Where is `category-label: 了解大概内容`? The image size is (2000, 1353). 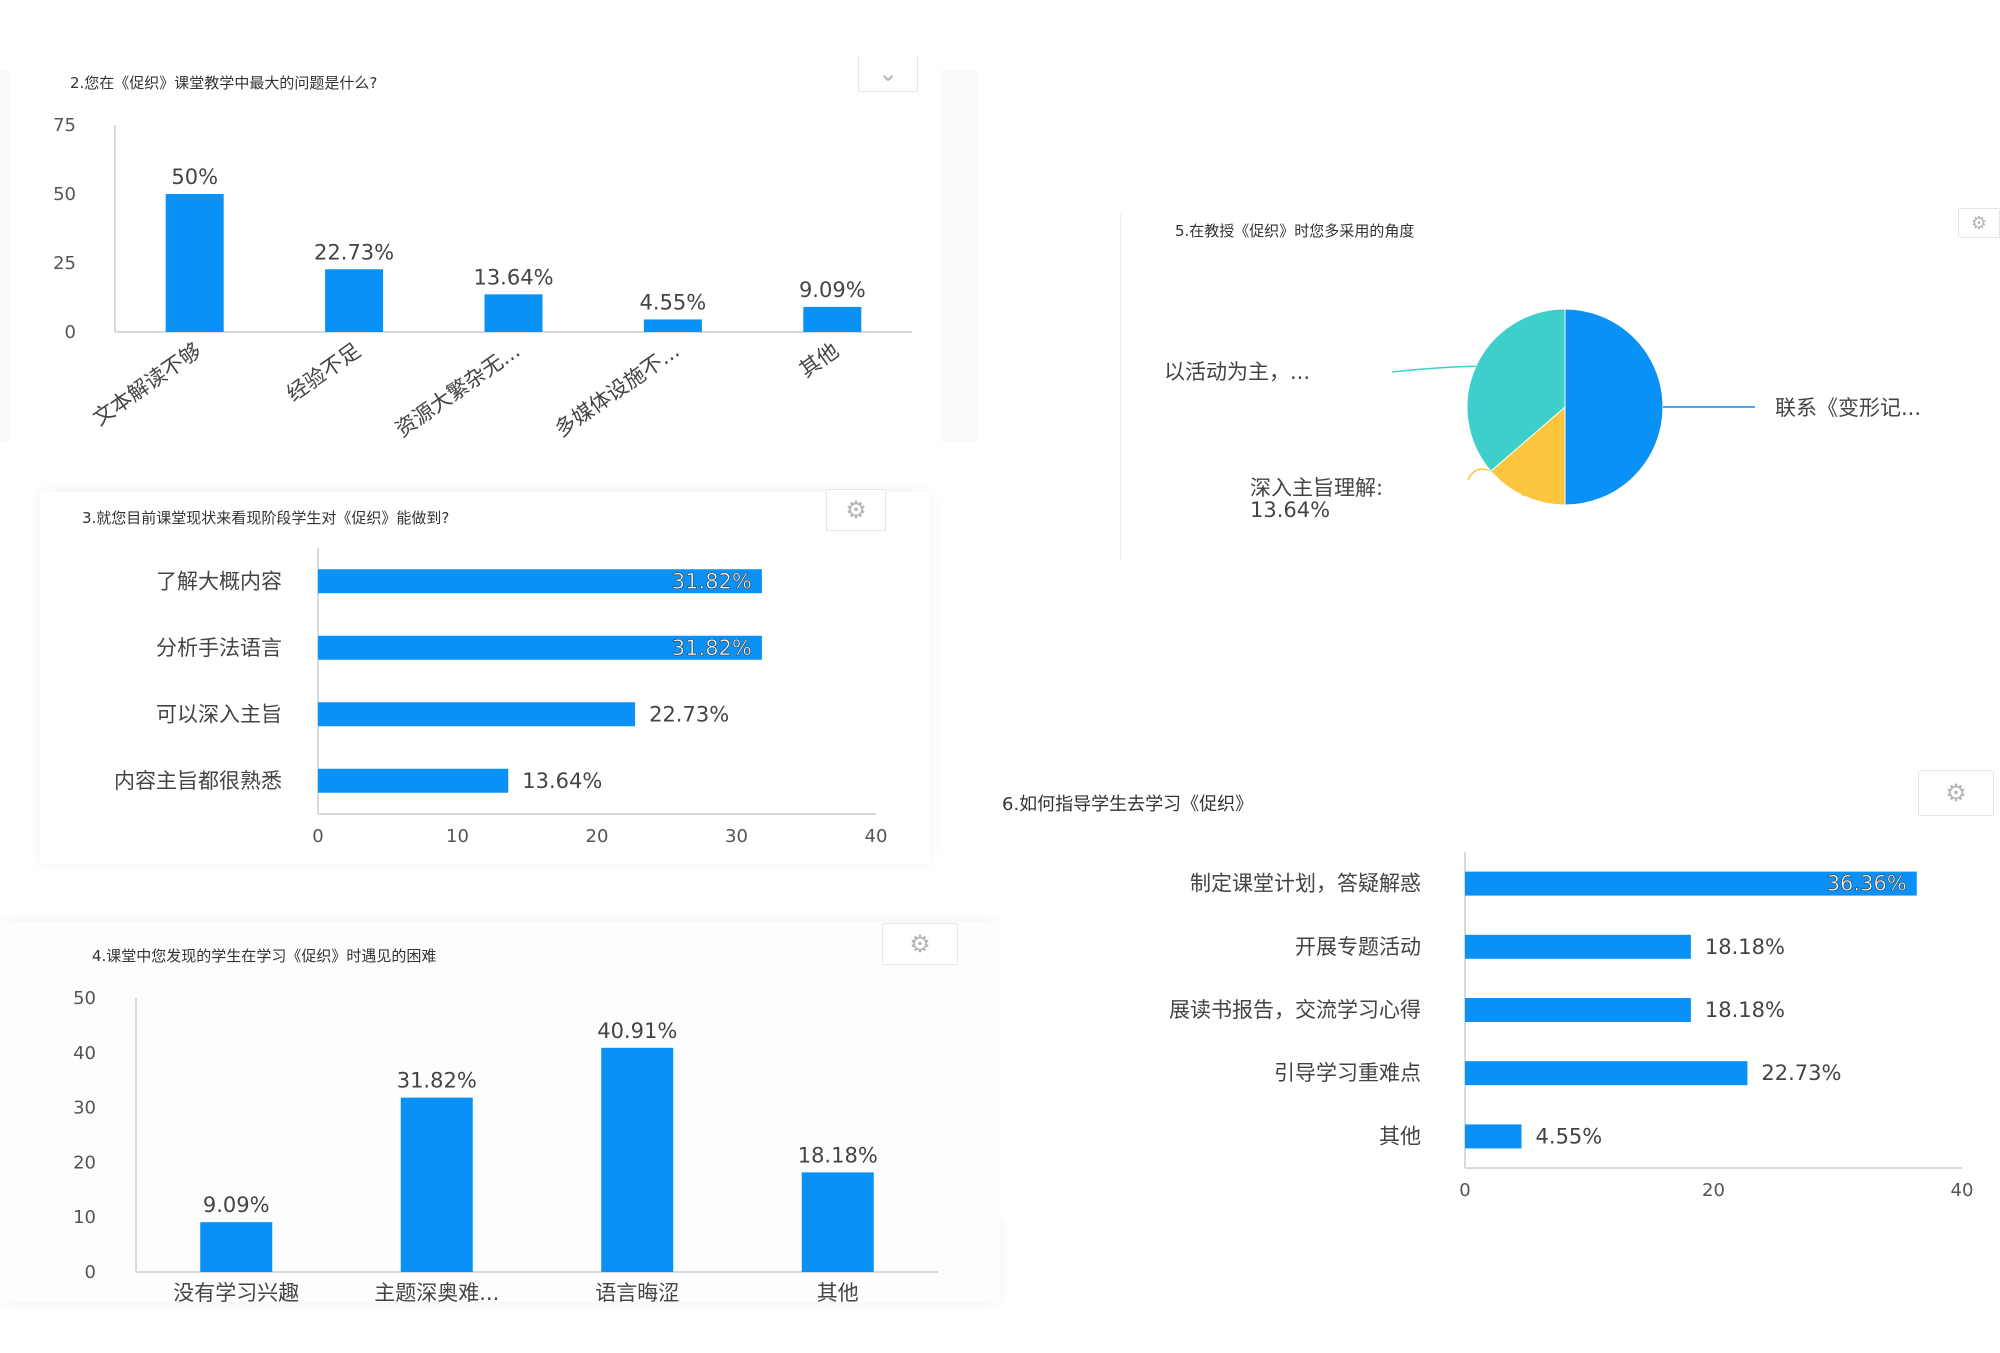 category-label: 了解大概内容 is located at coordinates (219, 581).